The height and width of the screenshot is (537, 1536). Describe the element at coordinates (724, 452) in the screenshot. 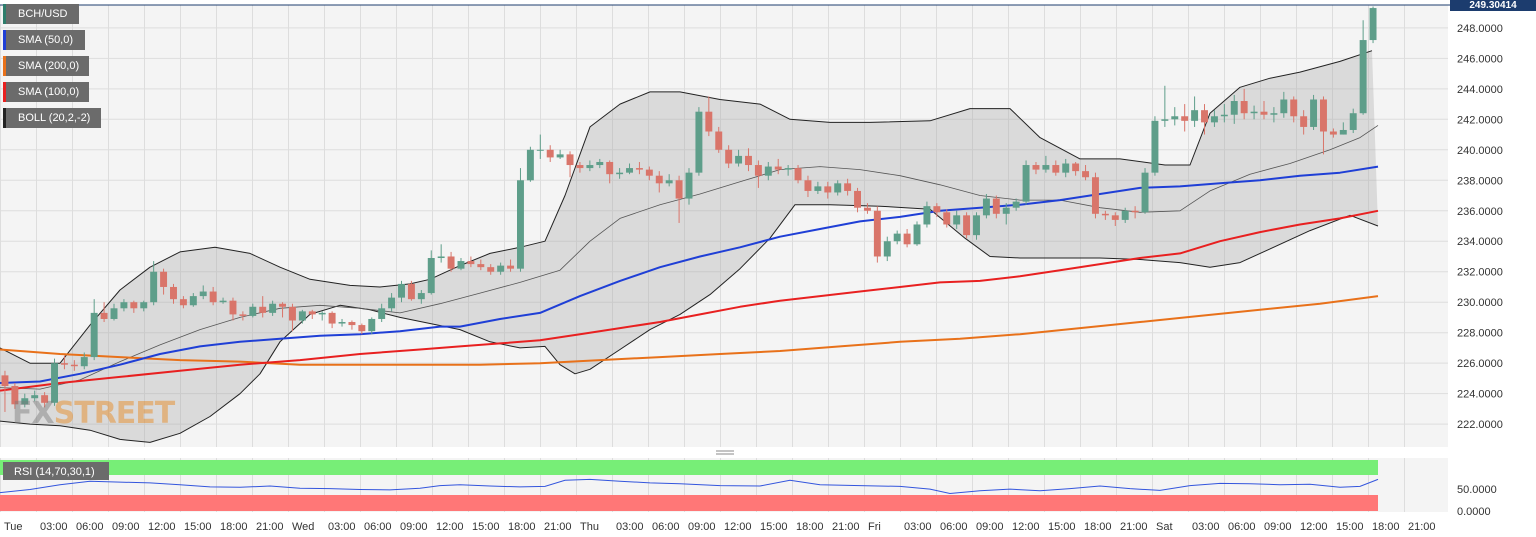

I see `panel-splitter` at that location.